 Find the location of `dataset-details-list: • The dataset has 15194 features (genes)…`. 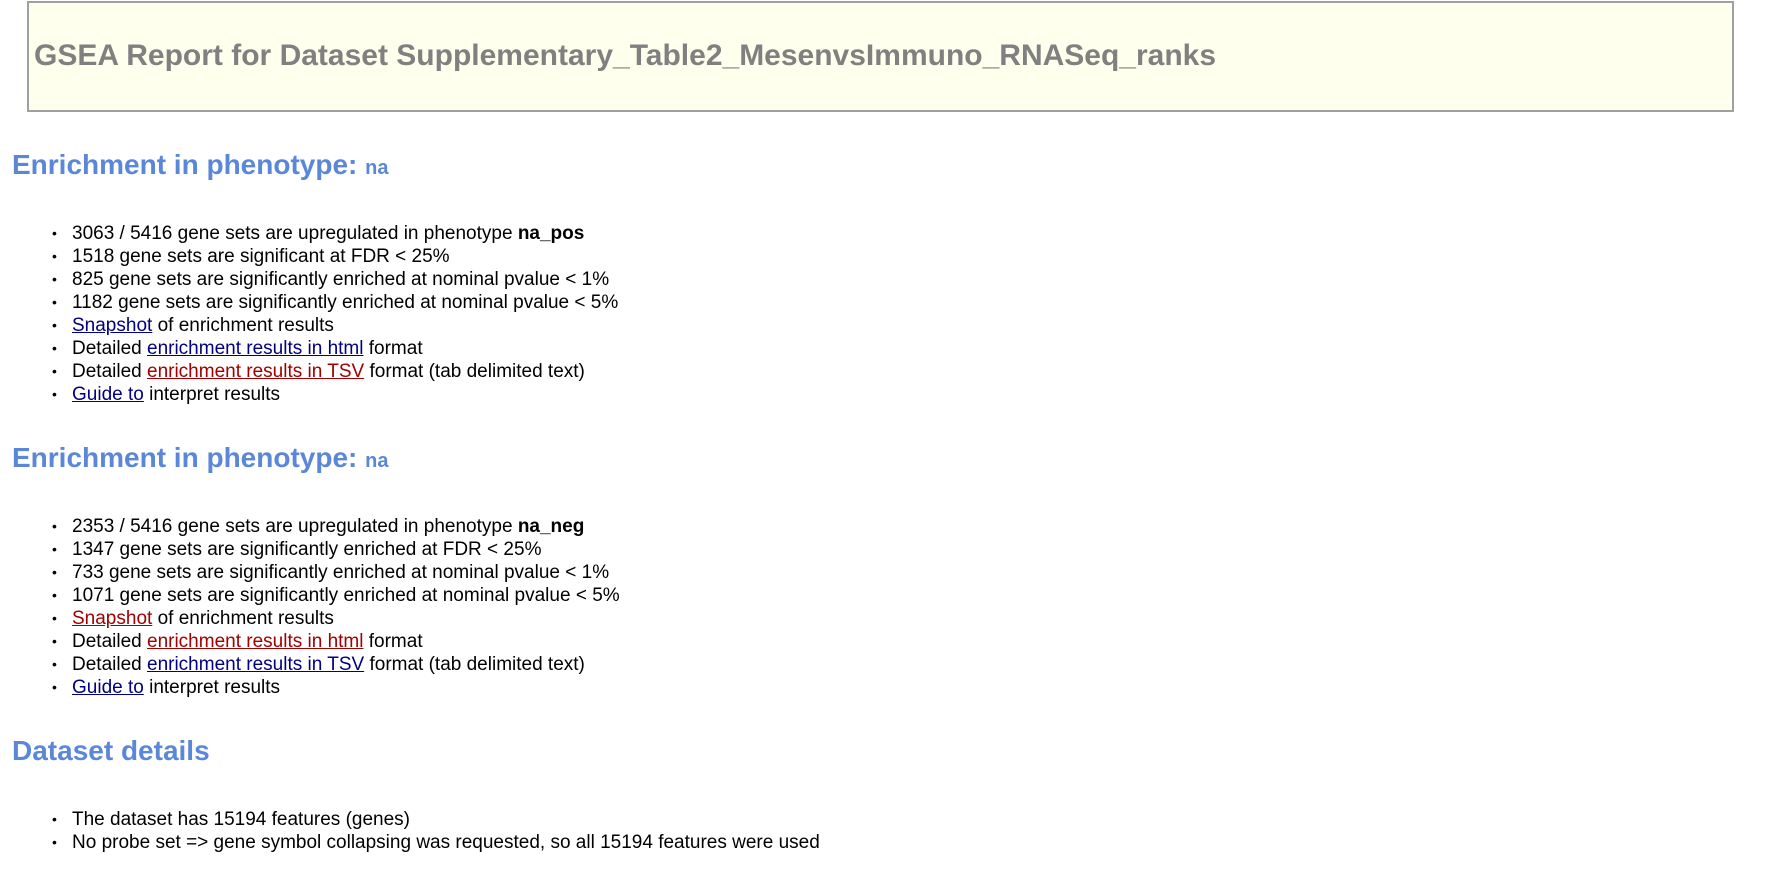

dataset-details-list: • The dataset has 15194 features (genes)… is located at coordinates (436, 831).